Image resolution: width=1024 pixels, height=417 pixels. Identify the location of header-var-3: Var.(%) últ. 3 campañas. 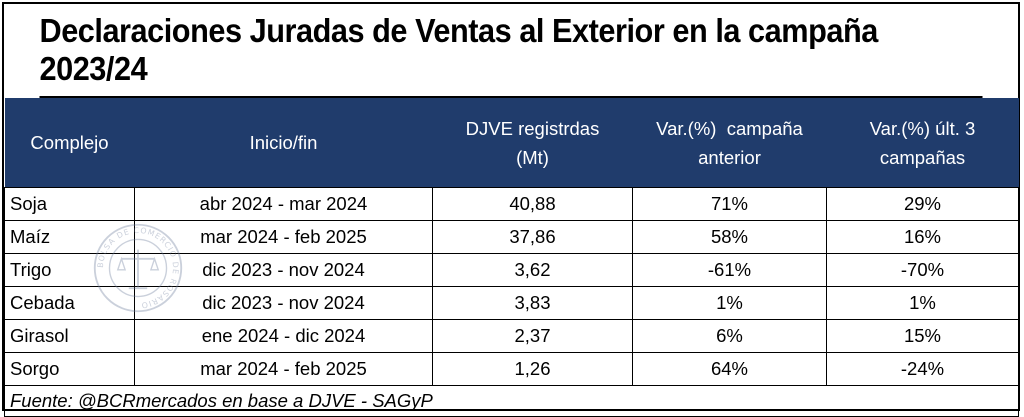
(922, 143).